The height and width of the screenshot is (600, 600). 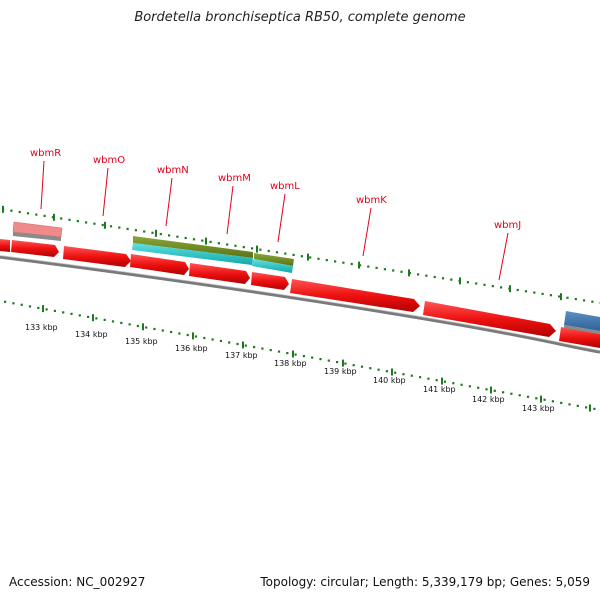 I want to click on gene-label: wbmL, so click(x=285, y=186).